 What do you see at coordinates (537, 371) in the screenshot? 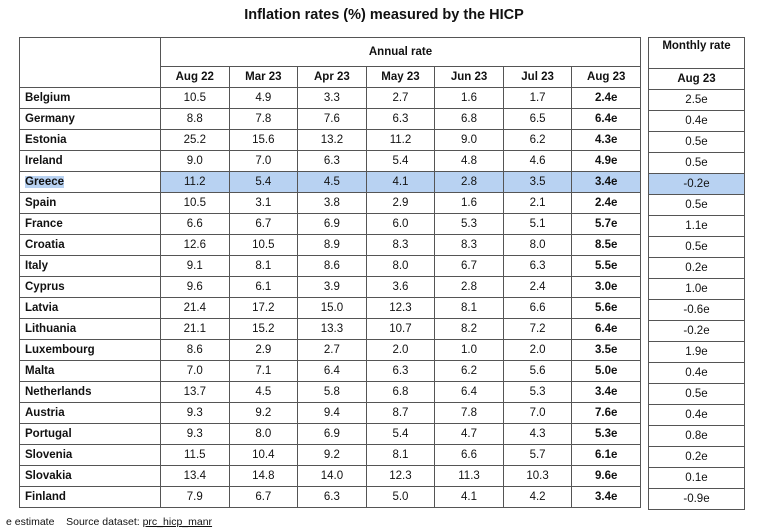
I see `rate-cell: 5.6` at bounding box center [537, 371].